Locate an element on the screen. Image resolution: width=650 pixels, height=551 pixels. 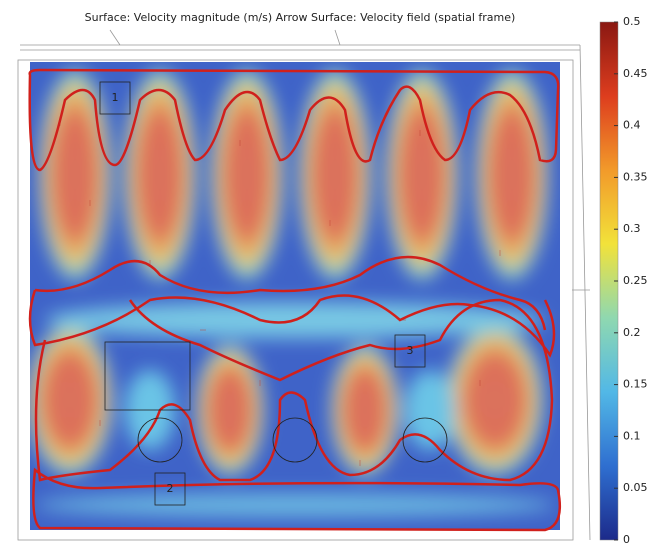
colorbar-tick-label: 0.15 is located at coordinates (635, 384).